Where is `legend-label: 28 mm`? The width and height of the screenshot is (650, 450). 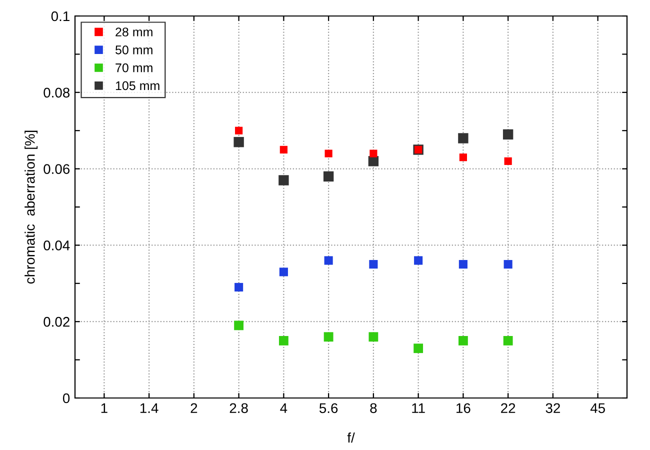 legend-label: 28 mm is located at coordinates (134, 32).